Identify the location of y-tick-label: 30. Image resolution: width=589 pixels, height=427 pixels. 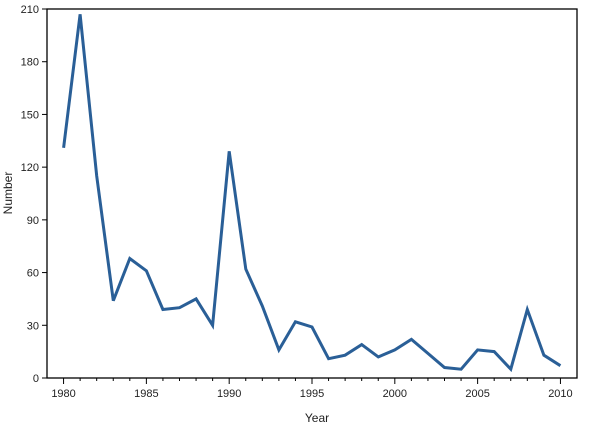
(33, 326).